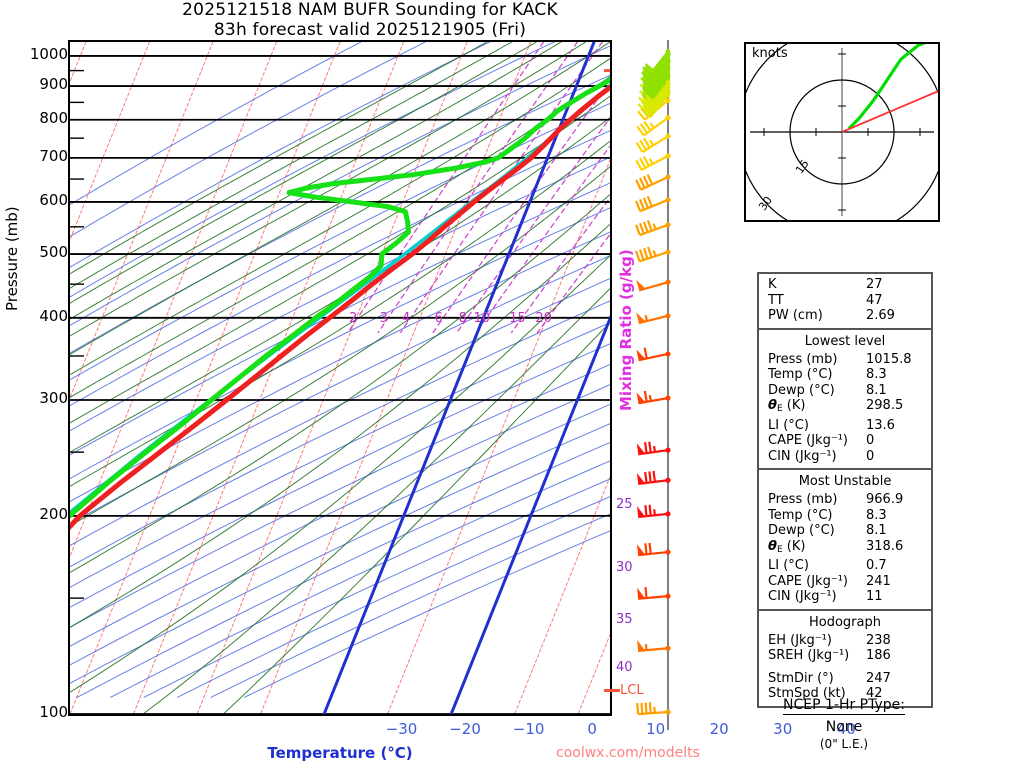 The height and width of the screenshot is (768, 1024). What do you see at coordinates (803, 359) in the screenshot?
I see `lowest-level-key: Press (mb)` at bounding box center [803, 359].